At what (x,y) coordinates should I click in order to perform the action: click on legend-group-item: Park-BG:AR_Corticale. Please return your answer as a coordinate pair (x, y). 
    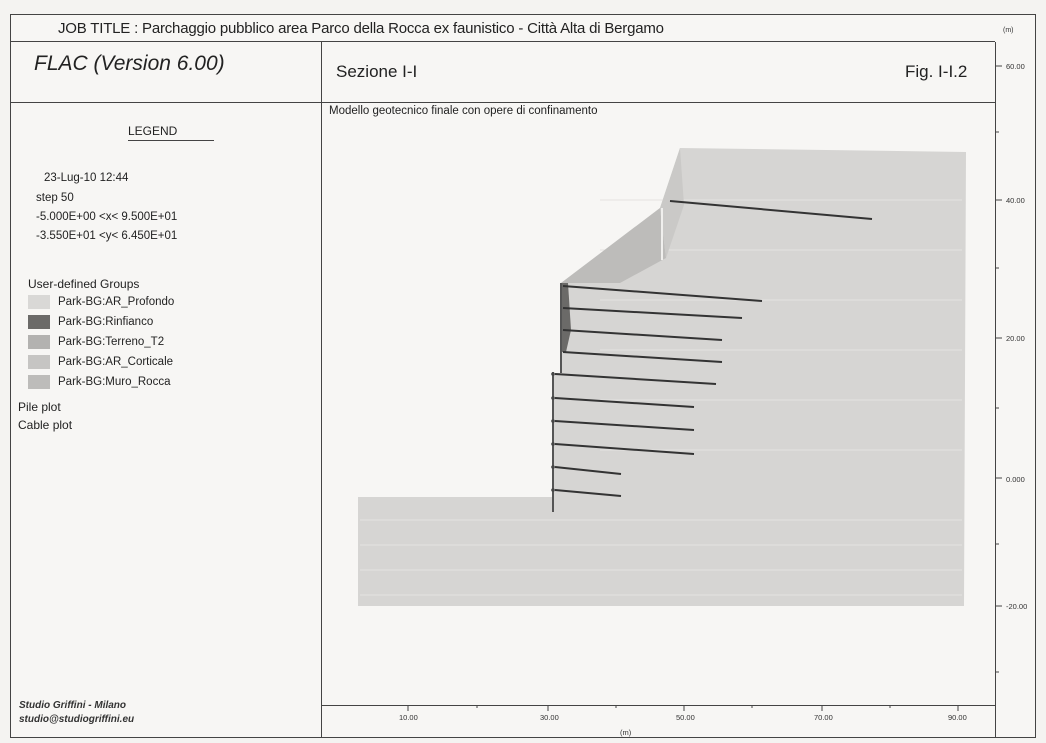
    Looking at the image, I should click on (100, 362).